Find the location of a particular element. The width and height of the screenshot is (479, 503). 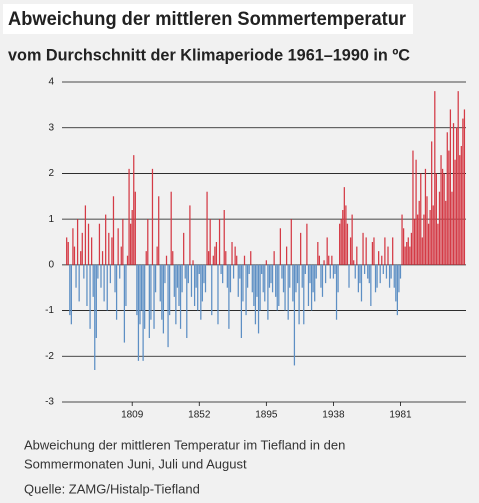

y-tick-label: 3 is located at coordinates (51, 127).